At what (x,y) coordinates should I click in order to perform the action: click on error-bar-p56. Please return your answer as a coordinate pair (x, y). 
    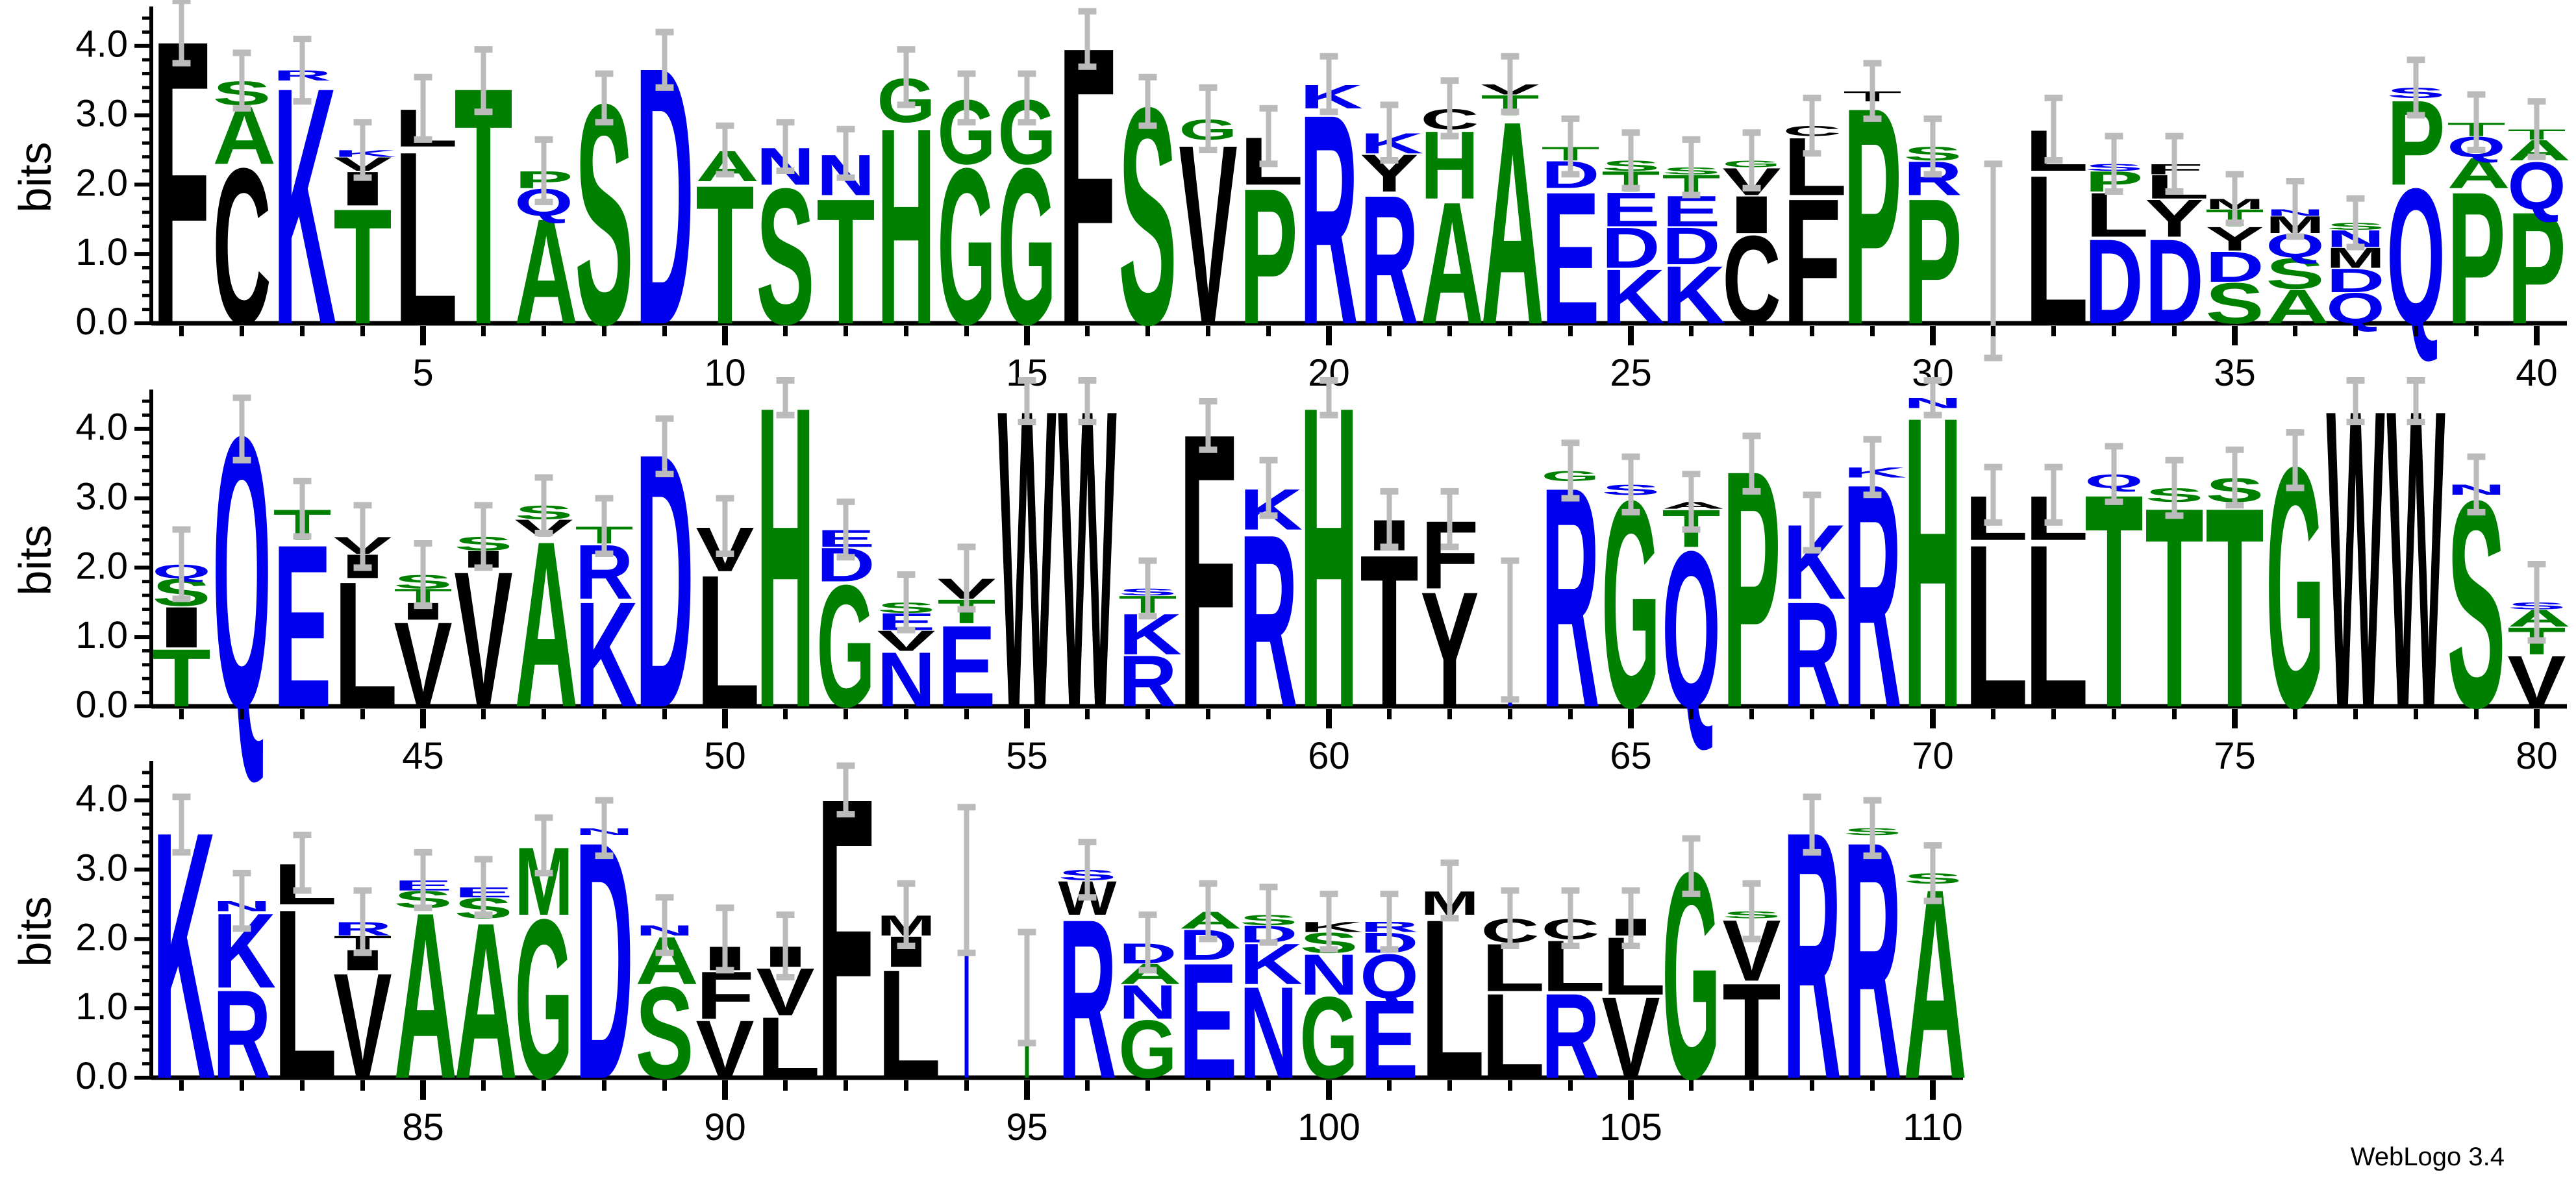
    Looking at the image, I should click on (1087, 401).